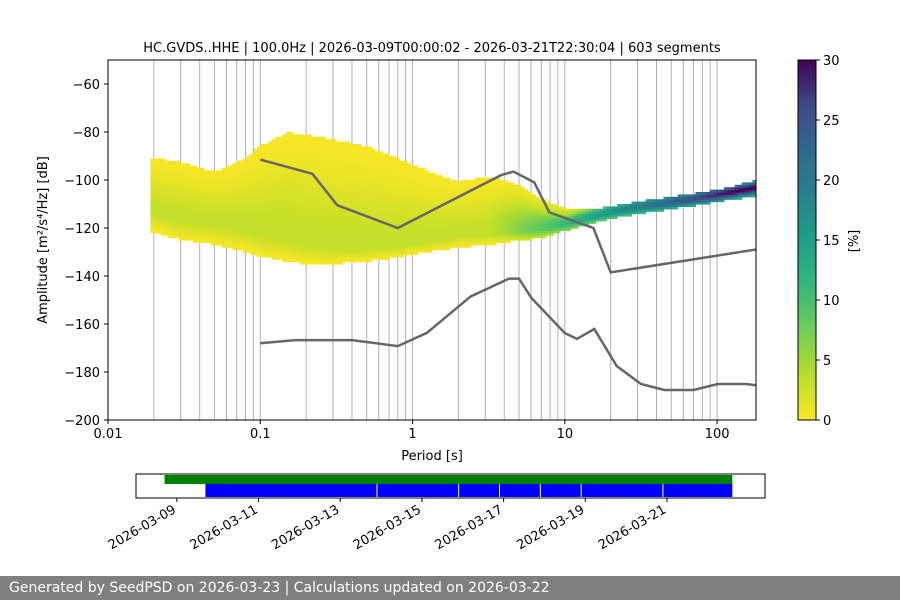  What do you see at coordinates (565, 434) in the screenshot?
I see `x-tick-label: 10` at bounding box center [565, 434].